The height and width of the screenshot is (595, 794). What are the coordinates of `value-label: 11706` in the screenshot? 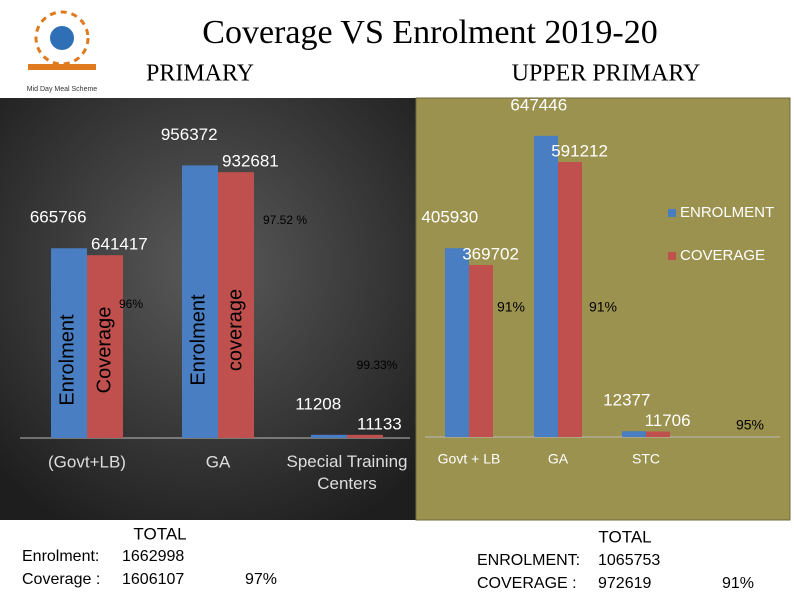 It's located at (668, 420).